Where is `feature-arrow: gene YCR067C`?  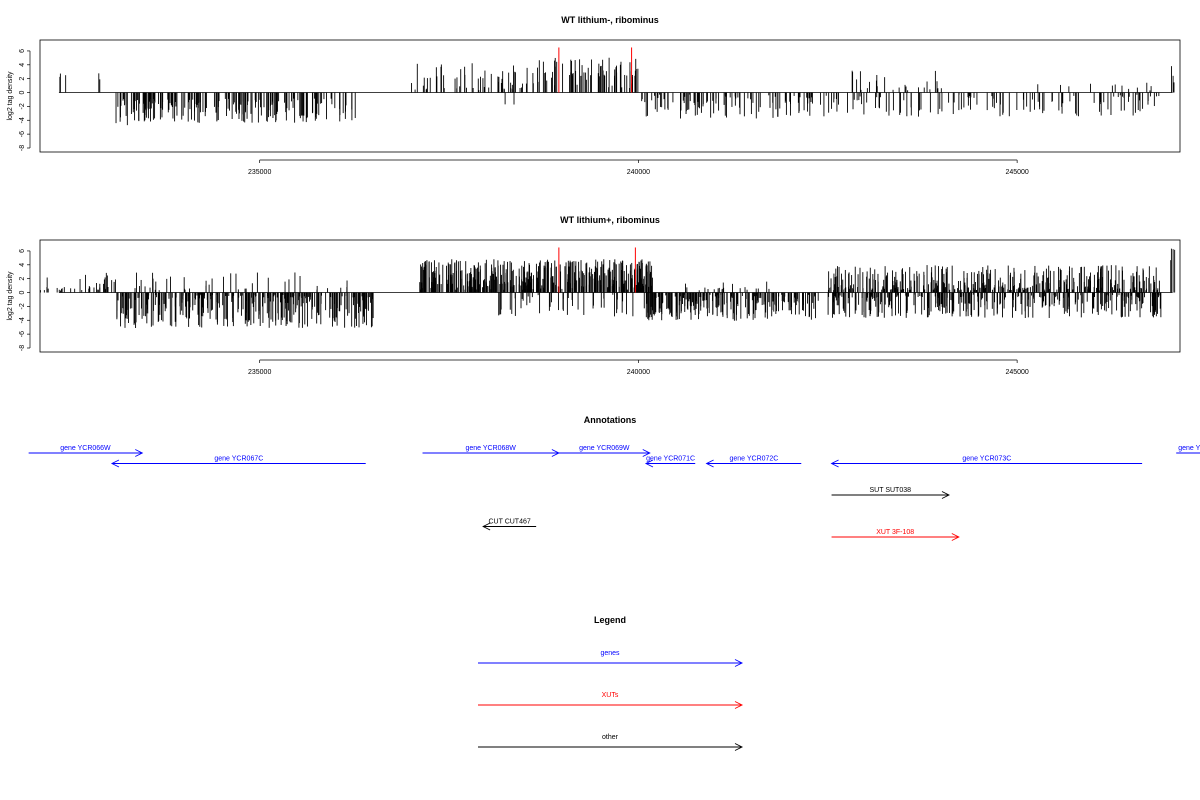 feature-arrow: gene YCR067C is located at coordinates (238, 462).